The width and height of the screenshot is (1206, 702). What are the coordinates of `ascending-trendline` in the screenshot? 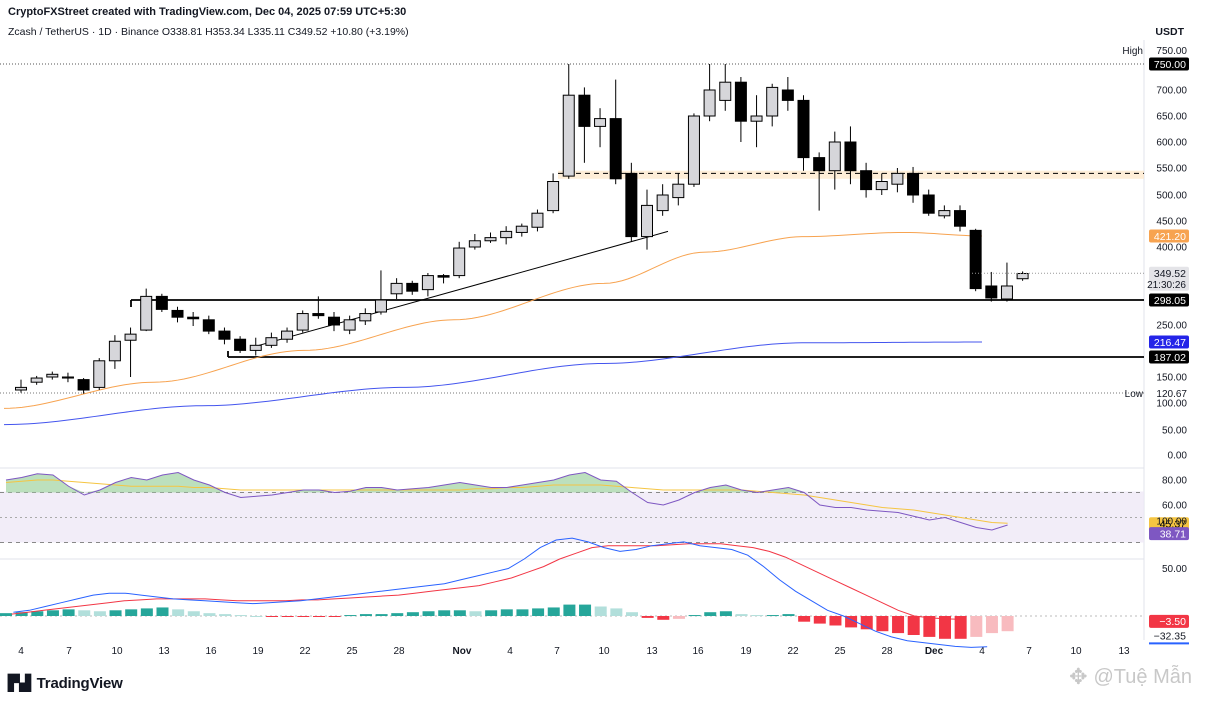 It's located at (459, 289).